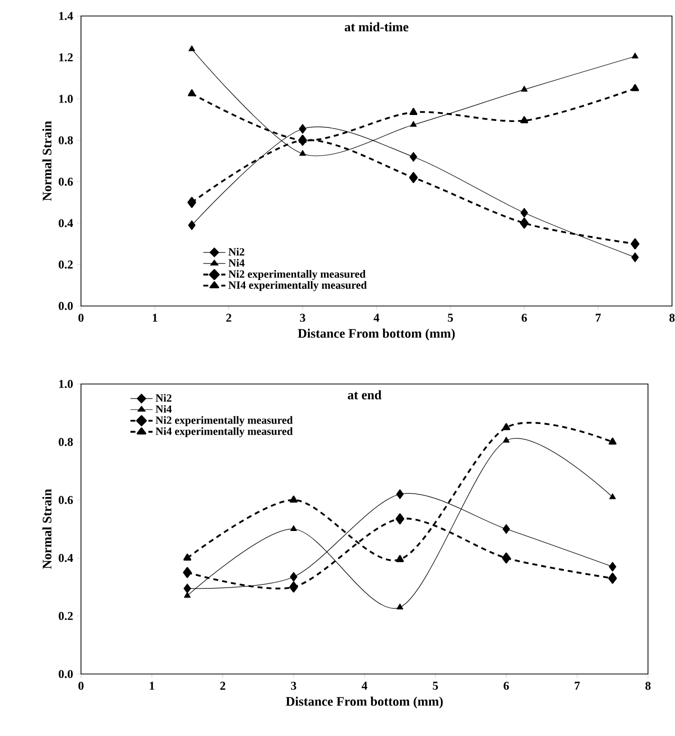  Describe the element at coordinates (297, 286) in the screenshot. I see `legend-label: NI4 experimentally measured` at that location.